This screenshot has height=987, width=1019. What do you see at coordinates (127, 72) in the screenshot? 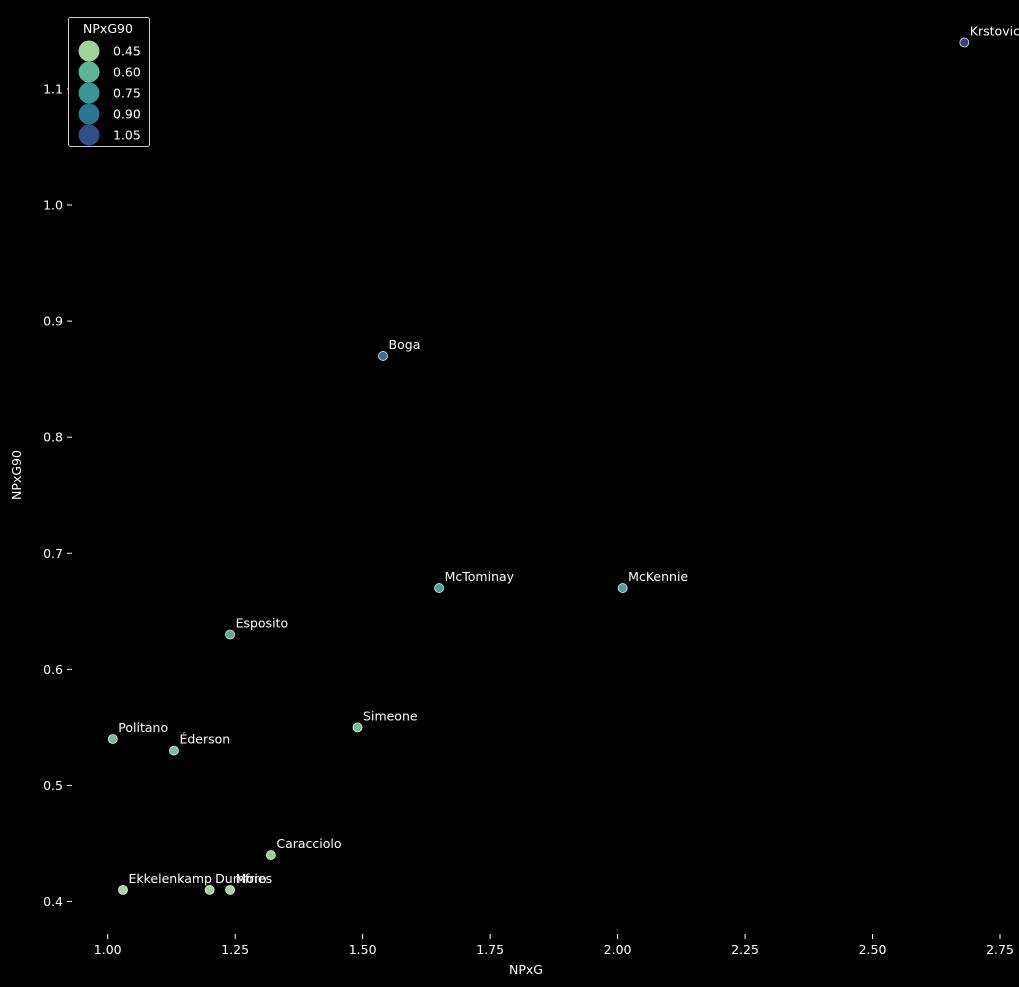
I see `legend-entry-label: 0.60` at bounding box center [127, 72].